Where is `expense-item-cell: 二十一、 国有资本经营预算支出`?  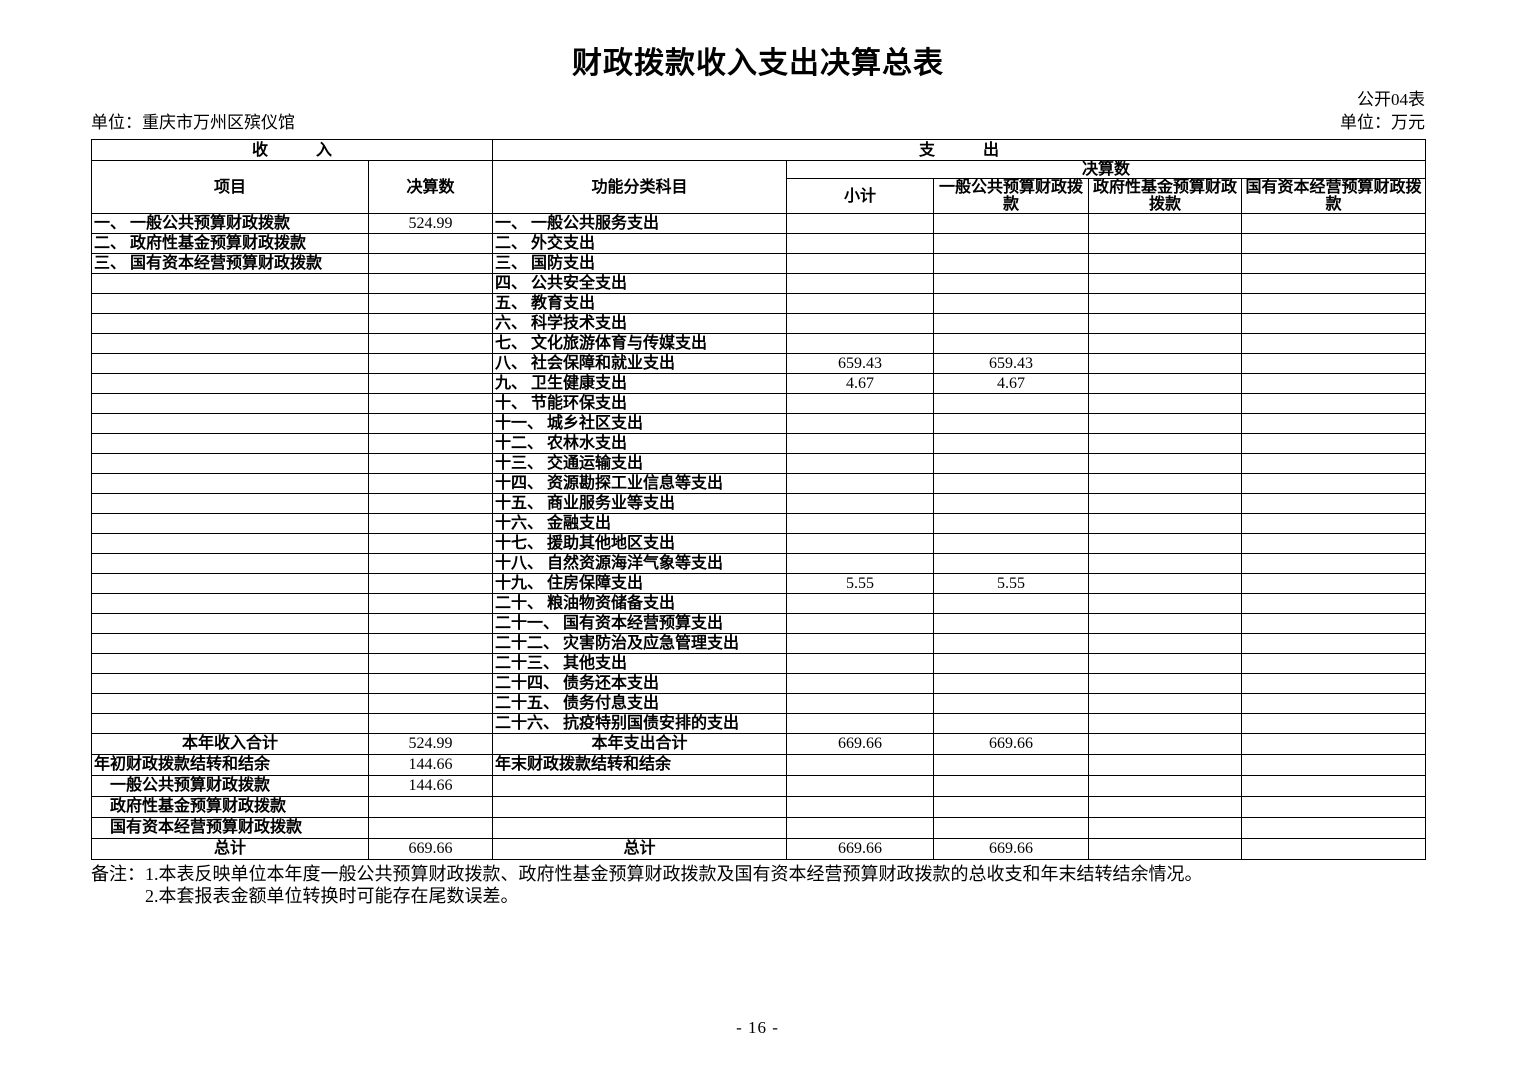 expense-item-cell: 二十一、 国有资本经营预算支出 is located at coordinates (640, 623).